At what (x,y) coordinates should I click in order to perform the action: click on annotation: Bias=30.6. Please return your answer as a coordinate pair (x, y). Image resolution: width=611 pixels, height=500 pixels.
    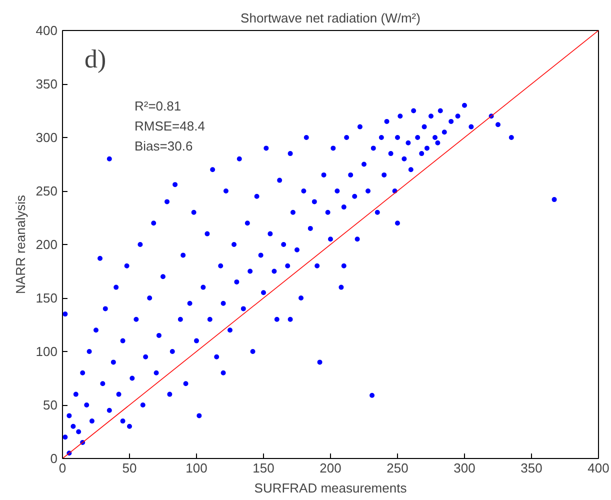
    Looking at the image, I should click on (163, 146).